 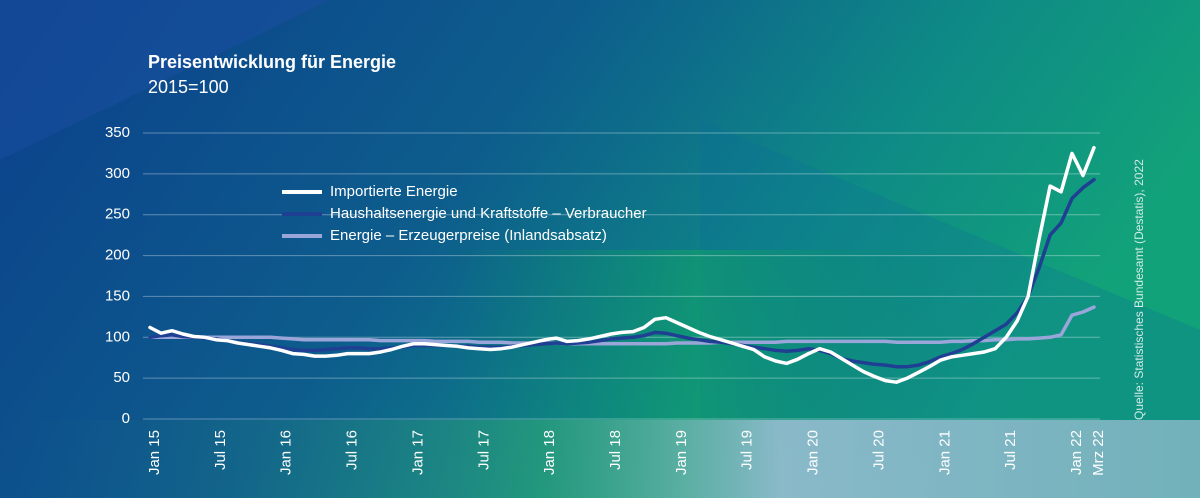 What do you see at coordinates (154, 452) in the screenshot?
I see `x-tick-label: Jan 15` at bounding box center [154, 452].